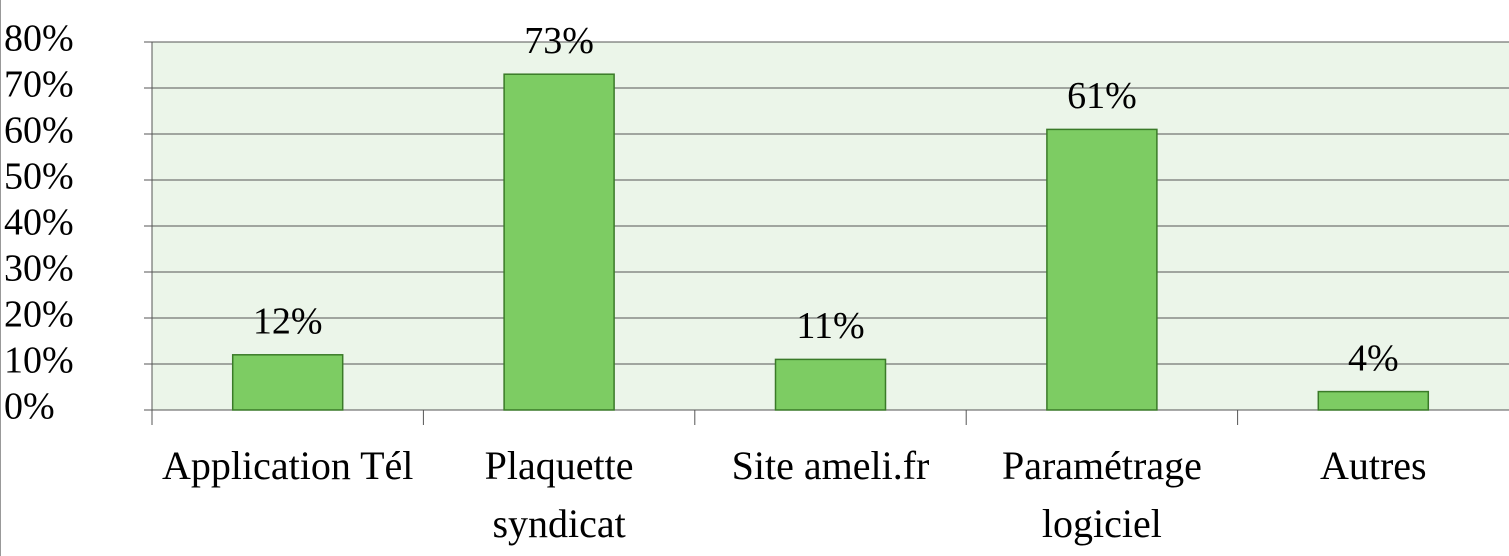 This screenshot has height=556, width=1509. Describe the element at coordinates (39, 39) in the screenshot. I see `y-tick-label: 80%` at that location.